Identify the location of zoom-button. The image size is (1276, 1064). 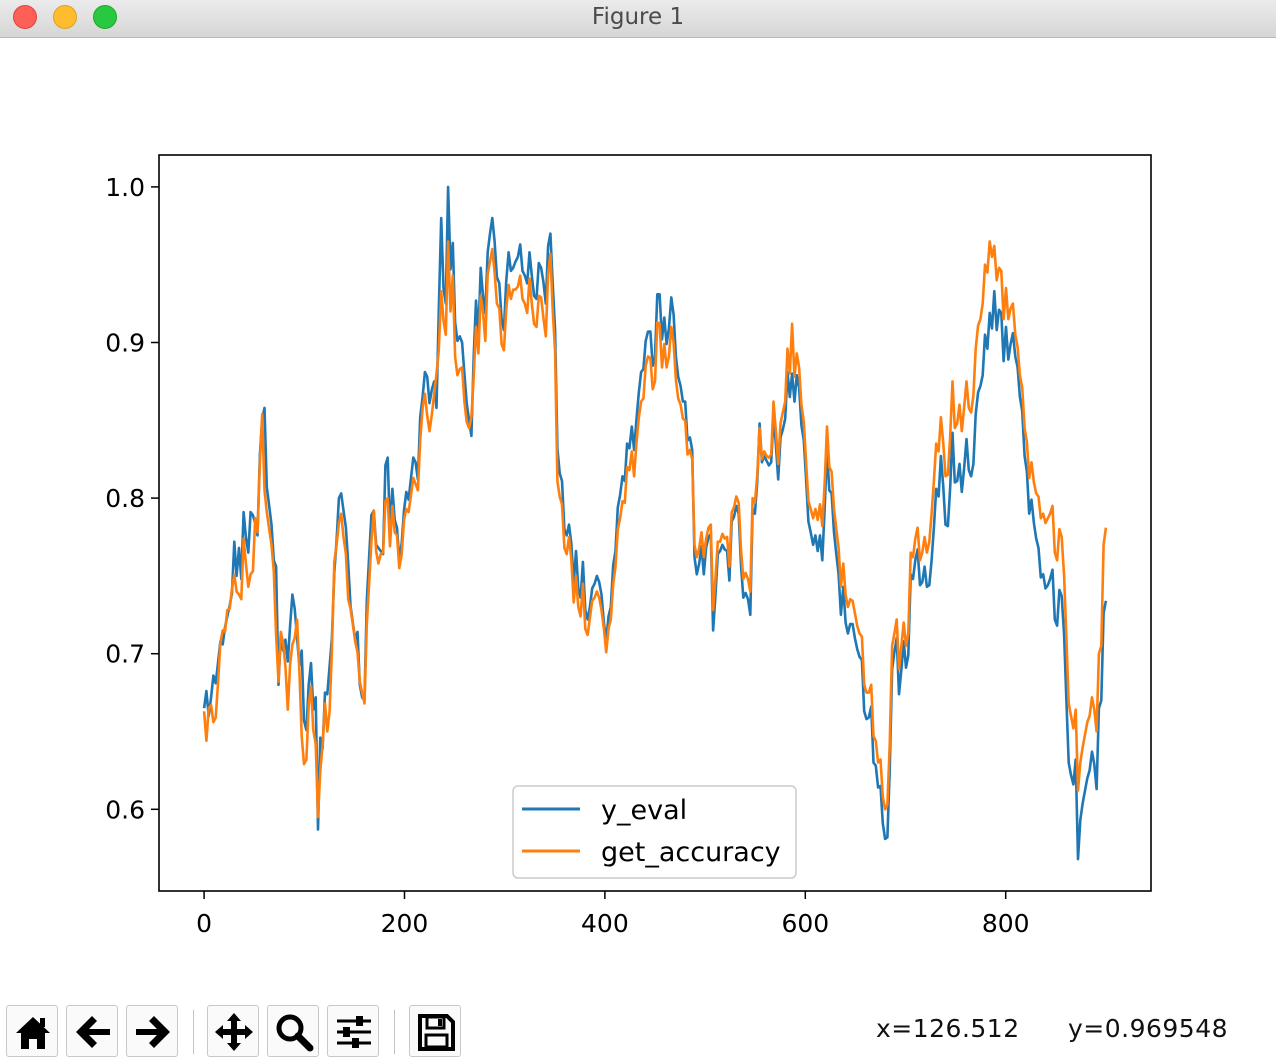
(293, 1031).